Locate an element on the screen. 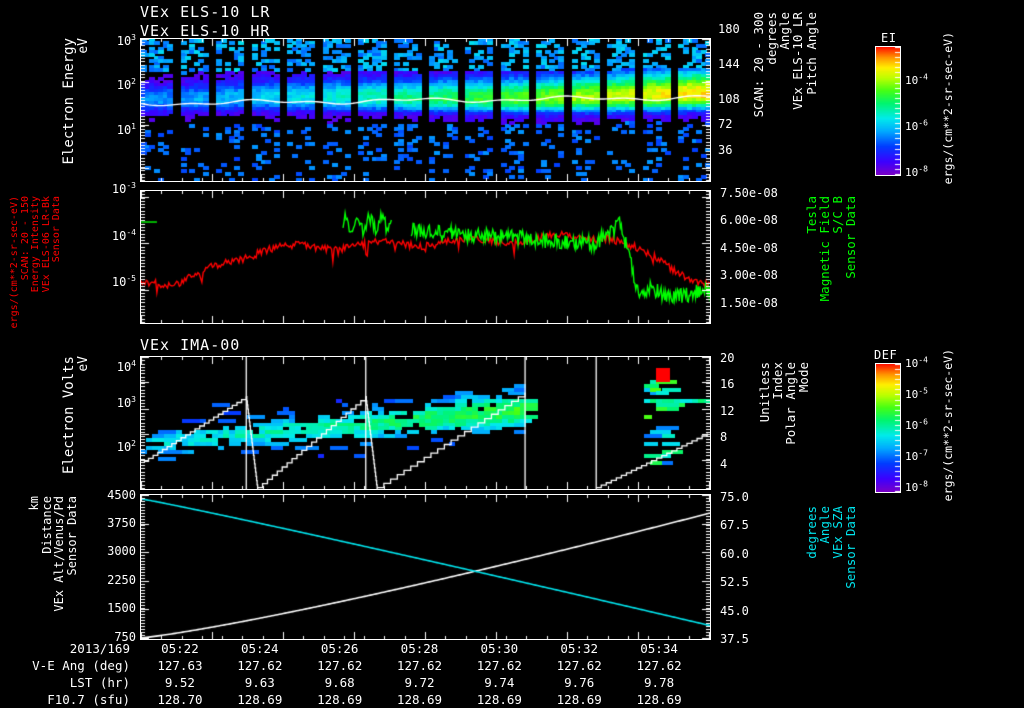  bottom-time-4: 05:30 is located at coordinates (499, 648).